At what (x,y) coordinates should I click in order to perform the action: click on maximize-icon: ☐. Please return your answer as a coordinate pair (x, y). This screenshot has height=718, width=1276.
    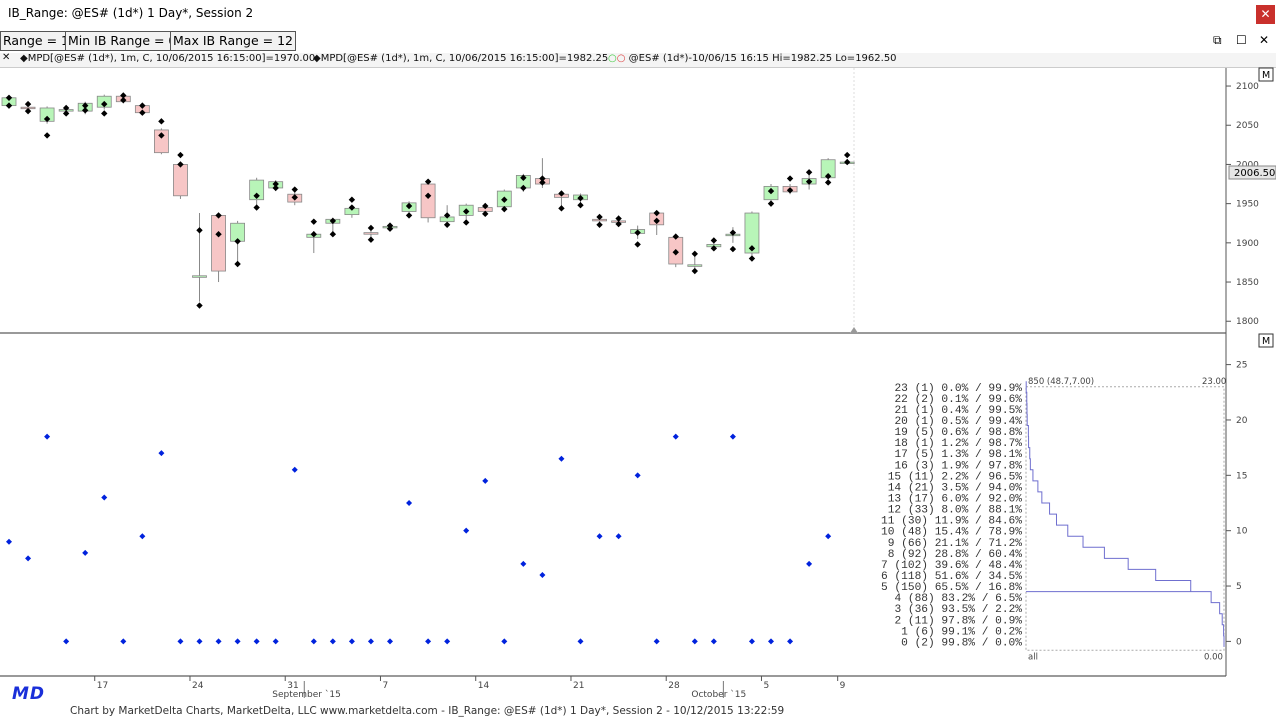
    Looking at the image, I should click on (1241, 40).